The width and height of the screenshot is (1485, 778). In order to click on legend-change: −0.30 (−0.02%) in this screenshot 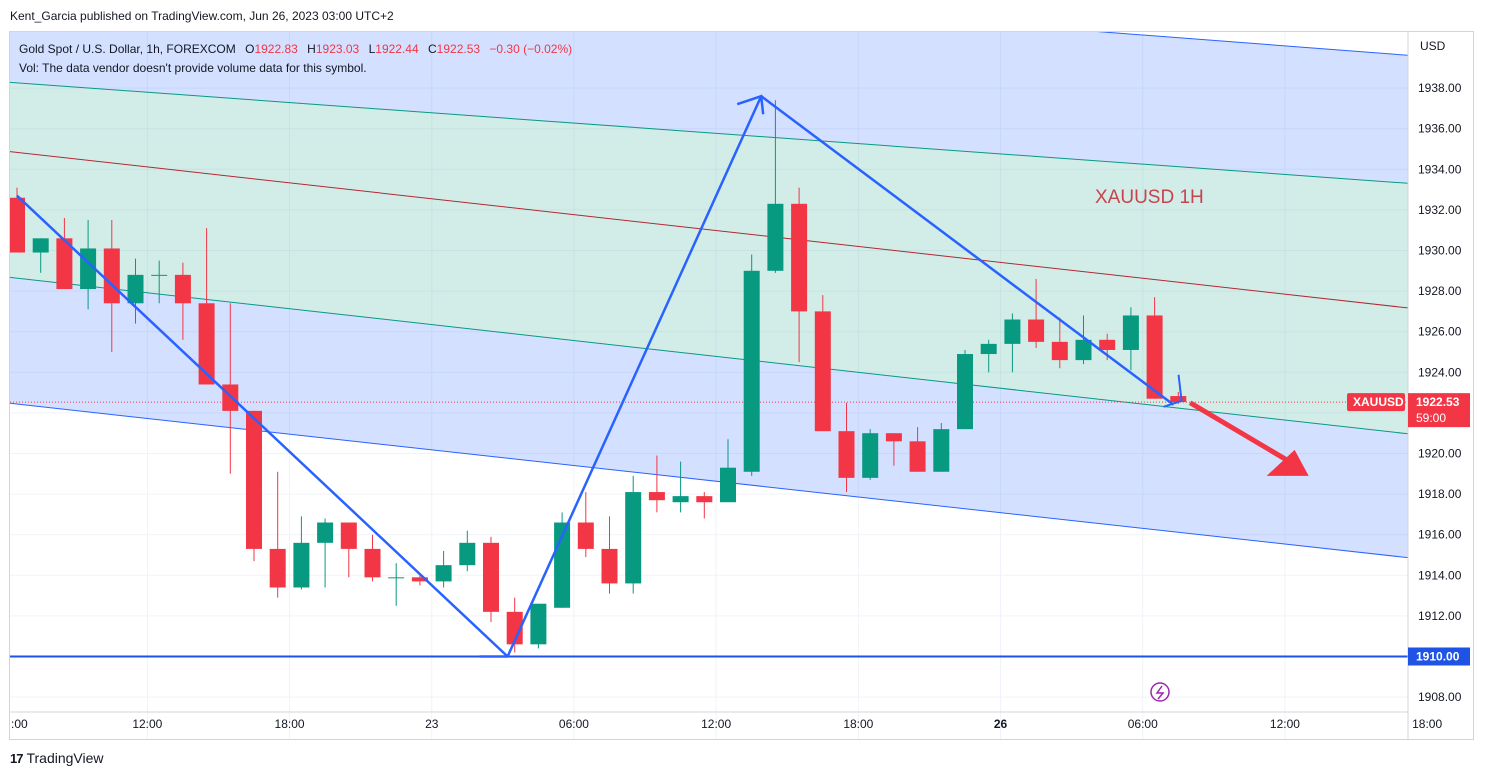, I will do `click(531, 49)`.